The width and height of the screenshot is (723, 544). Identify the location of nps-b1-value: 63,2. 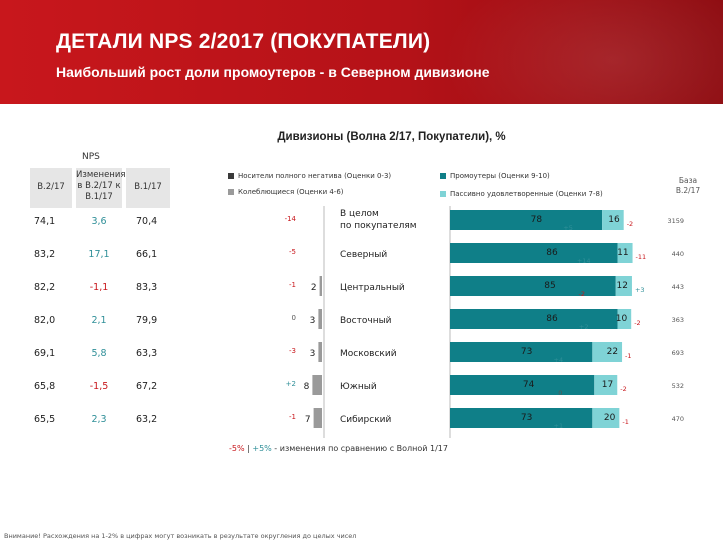
(146, 419).